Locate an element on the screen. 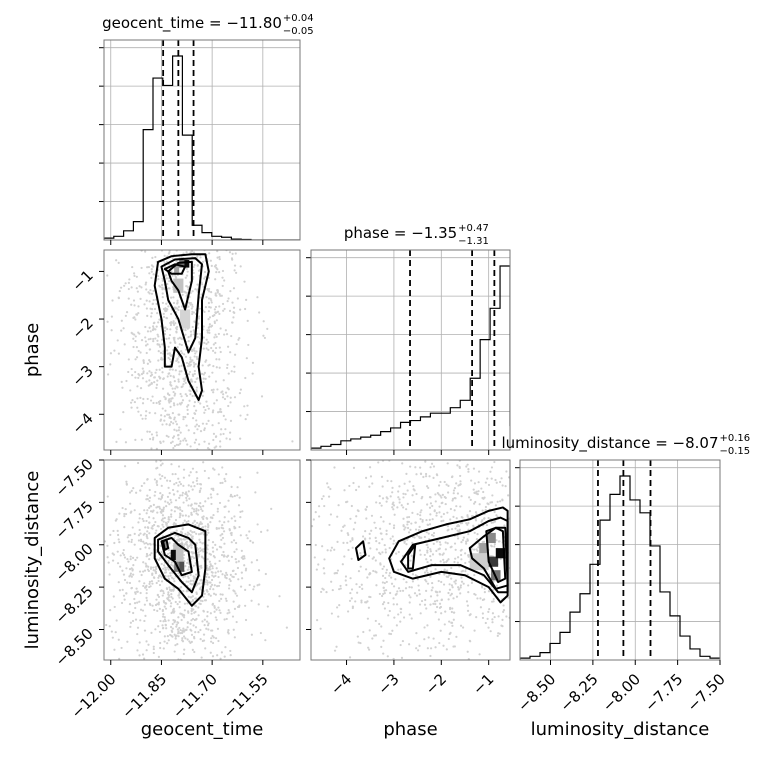  scatter-points is located at coordinates (196, 560).